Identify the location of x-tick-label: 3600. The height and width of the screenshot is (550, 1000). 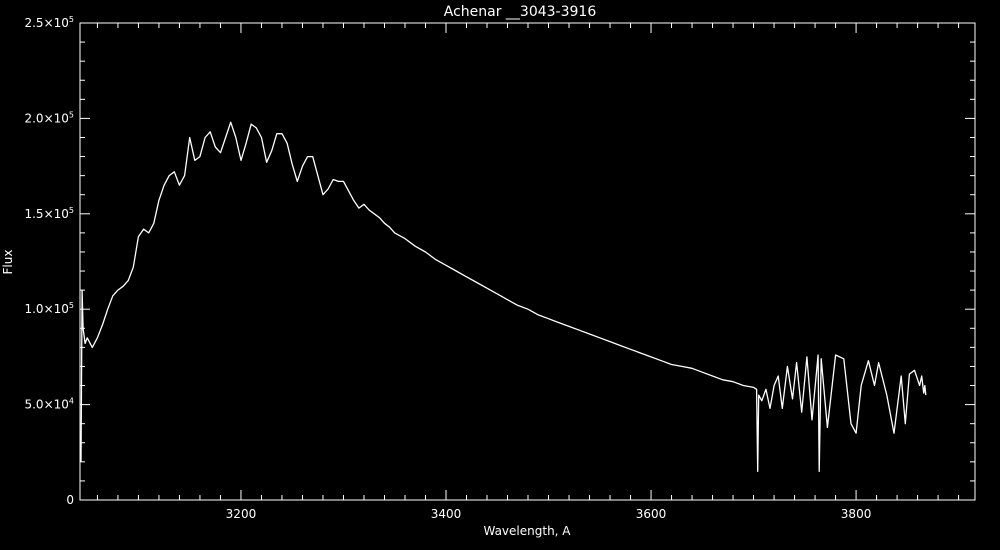
(651, 514).